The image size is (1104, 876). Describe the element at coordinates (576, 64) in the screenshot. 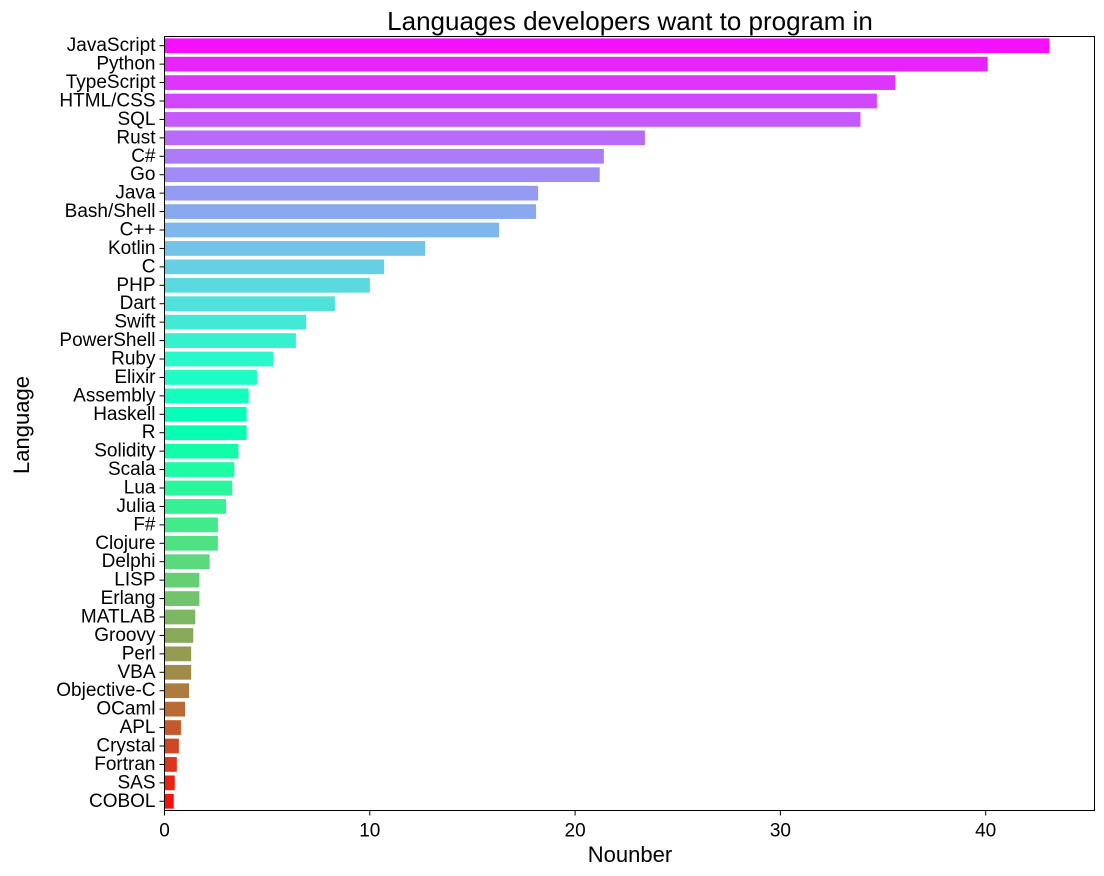

I see `bar-python` at that location.